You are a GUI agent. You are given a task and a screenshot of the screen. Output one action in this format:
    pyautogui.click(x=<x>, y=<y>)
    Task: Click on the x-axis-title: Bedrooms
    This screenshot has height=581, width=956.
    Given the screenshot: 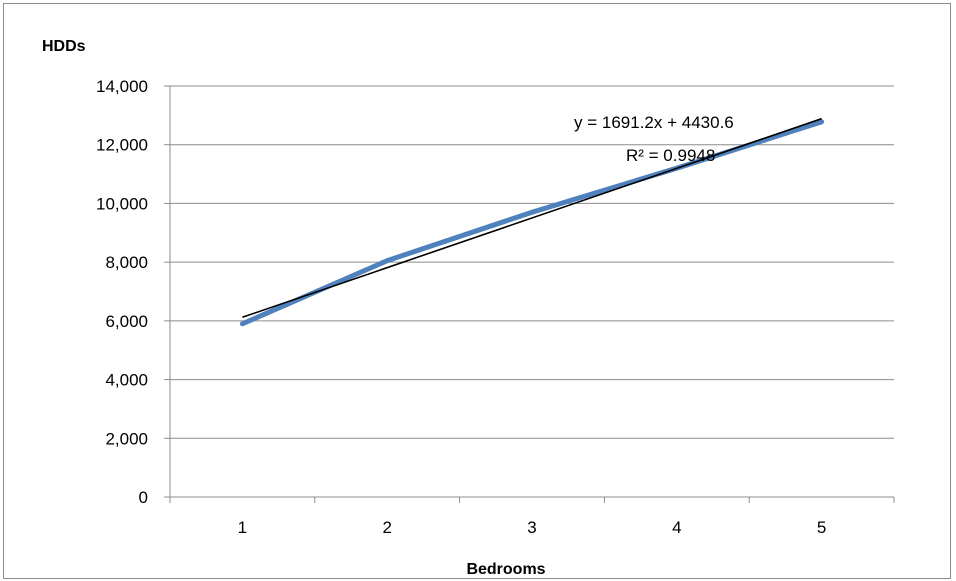 What is the action you would take?
    pyautogui.click(x=505, y=569)
    